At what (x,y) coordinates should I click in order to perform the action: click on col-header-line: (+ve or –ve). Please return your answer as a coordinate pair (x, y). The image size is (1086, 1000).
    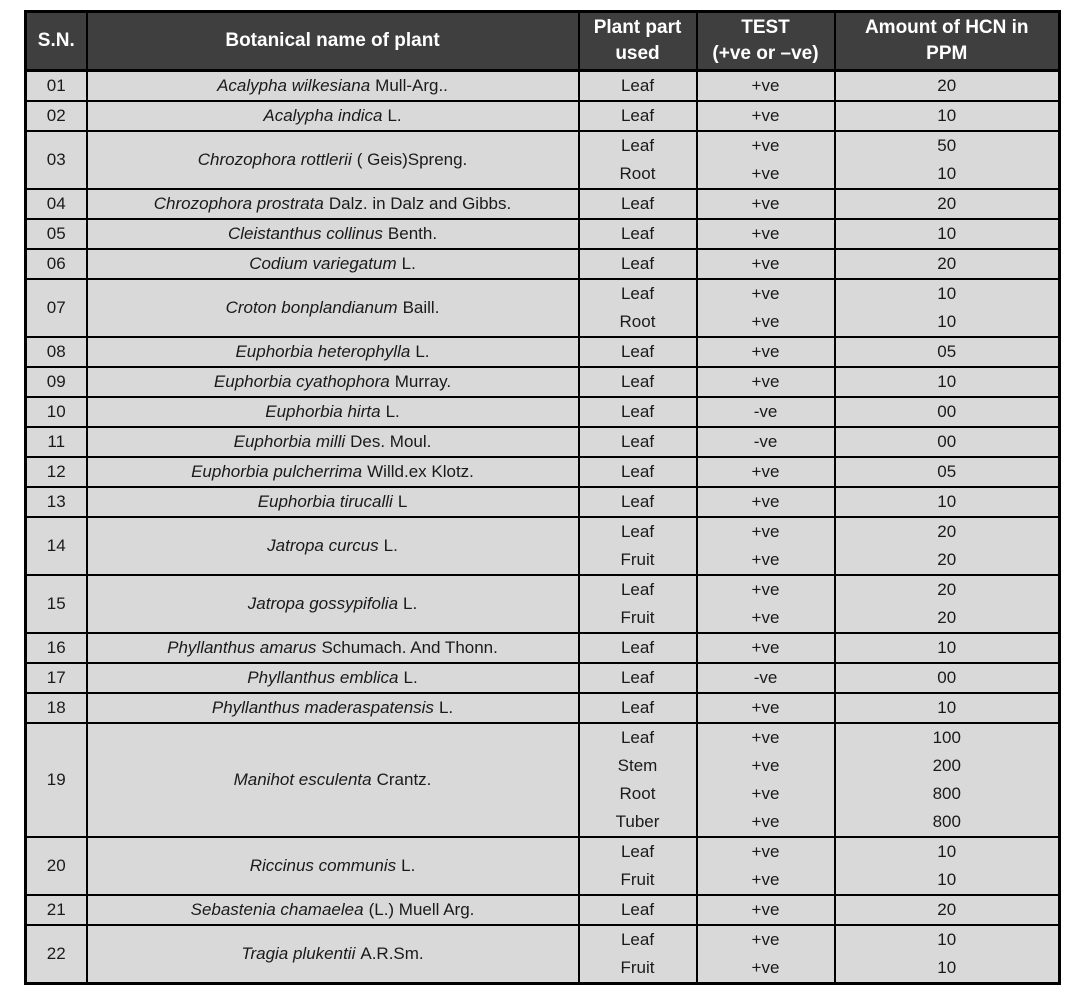
    Looking at the image, I should click on (765, 53).